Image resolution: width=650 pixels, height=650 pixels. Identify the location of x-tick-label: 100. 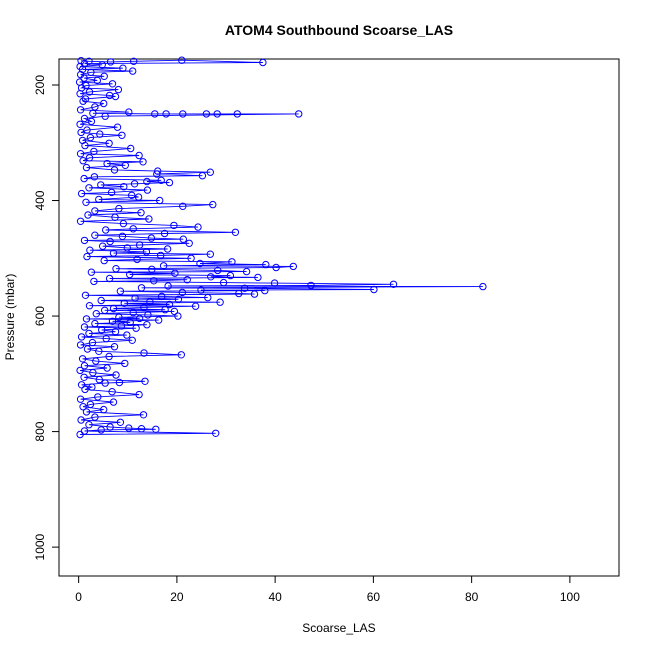
(570, 597).